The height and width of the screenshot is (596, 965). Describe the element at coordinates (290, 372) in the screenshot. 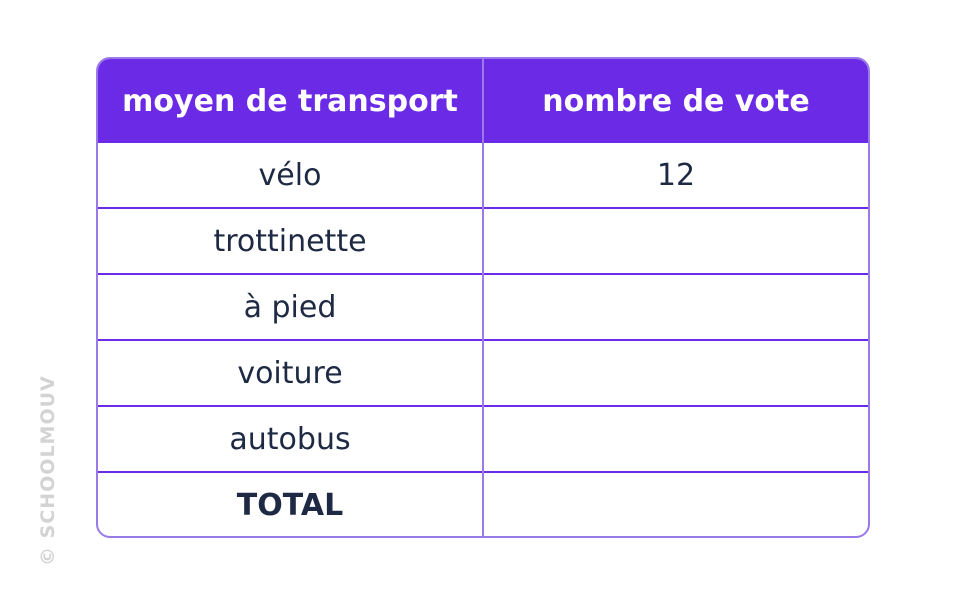

I see `transport-cell: voiture` at that location.